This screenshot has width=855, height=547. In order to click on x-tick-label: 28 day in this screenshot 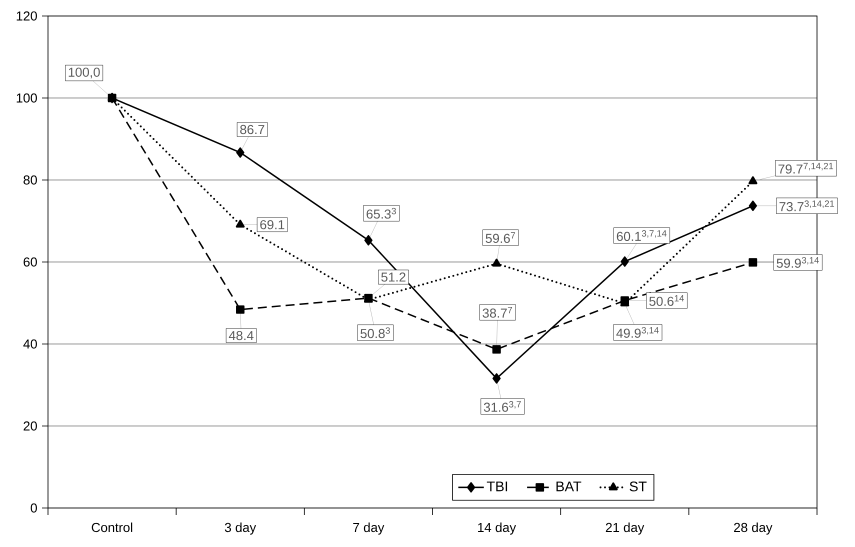, I will do `click(753, 528)`.